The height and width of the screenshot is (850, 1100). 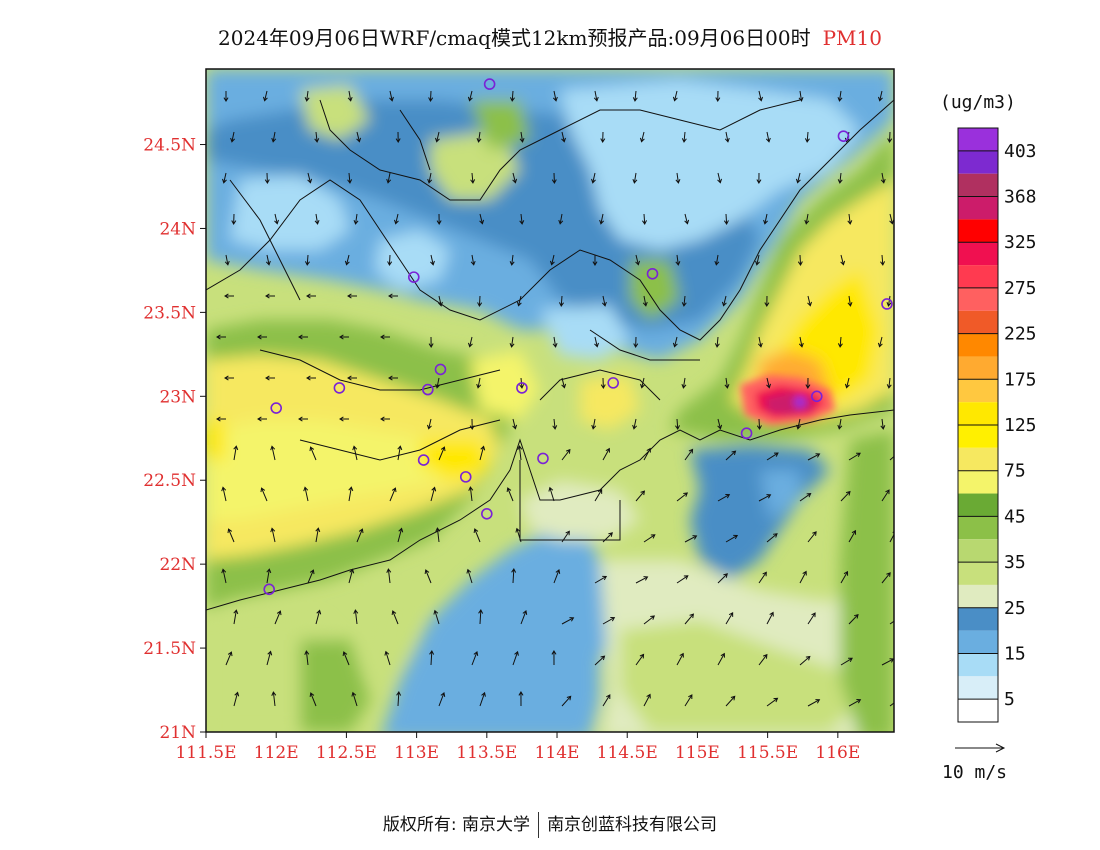 What do you see at coordinates (1015, 608) in the screenshot?
I see `legend-label: 25` at bounding box center [1015, 608].